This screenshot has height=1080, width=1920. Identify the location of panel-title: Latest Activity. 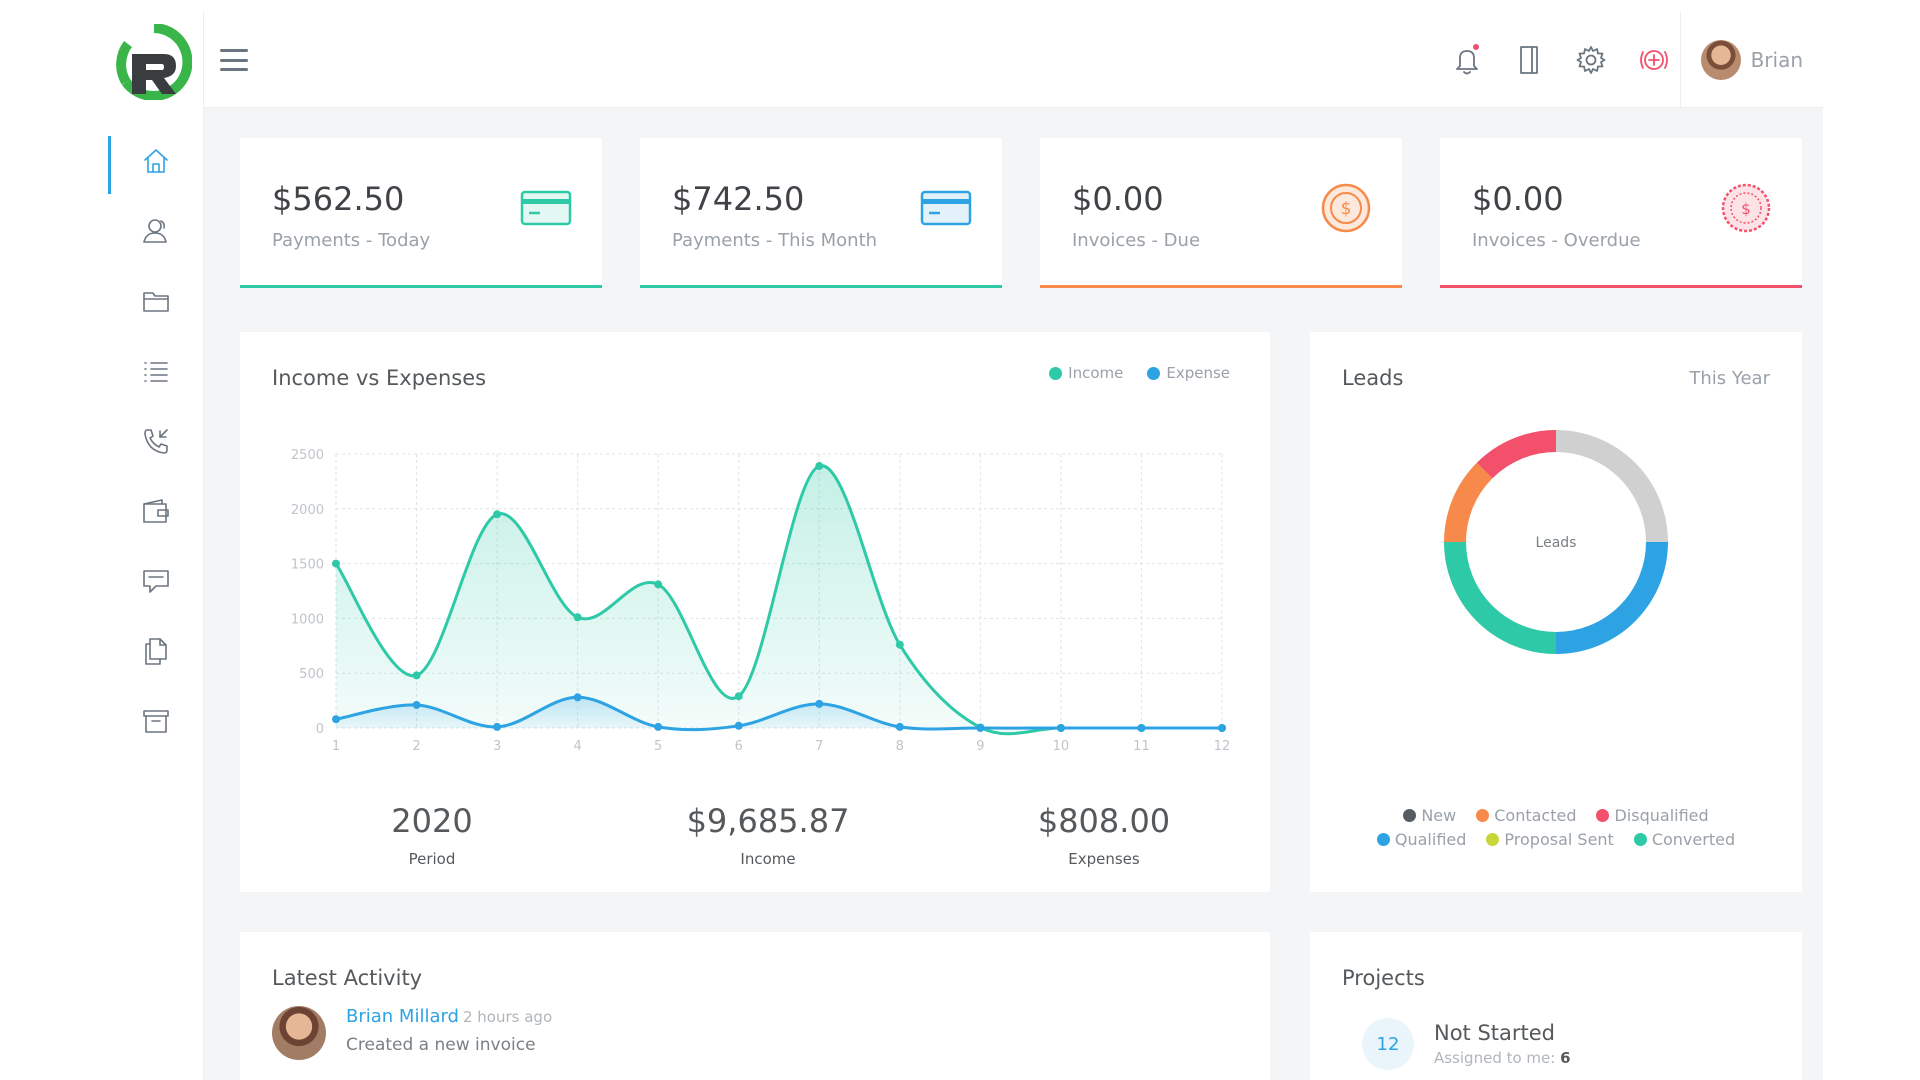
(347, 978).